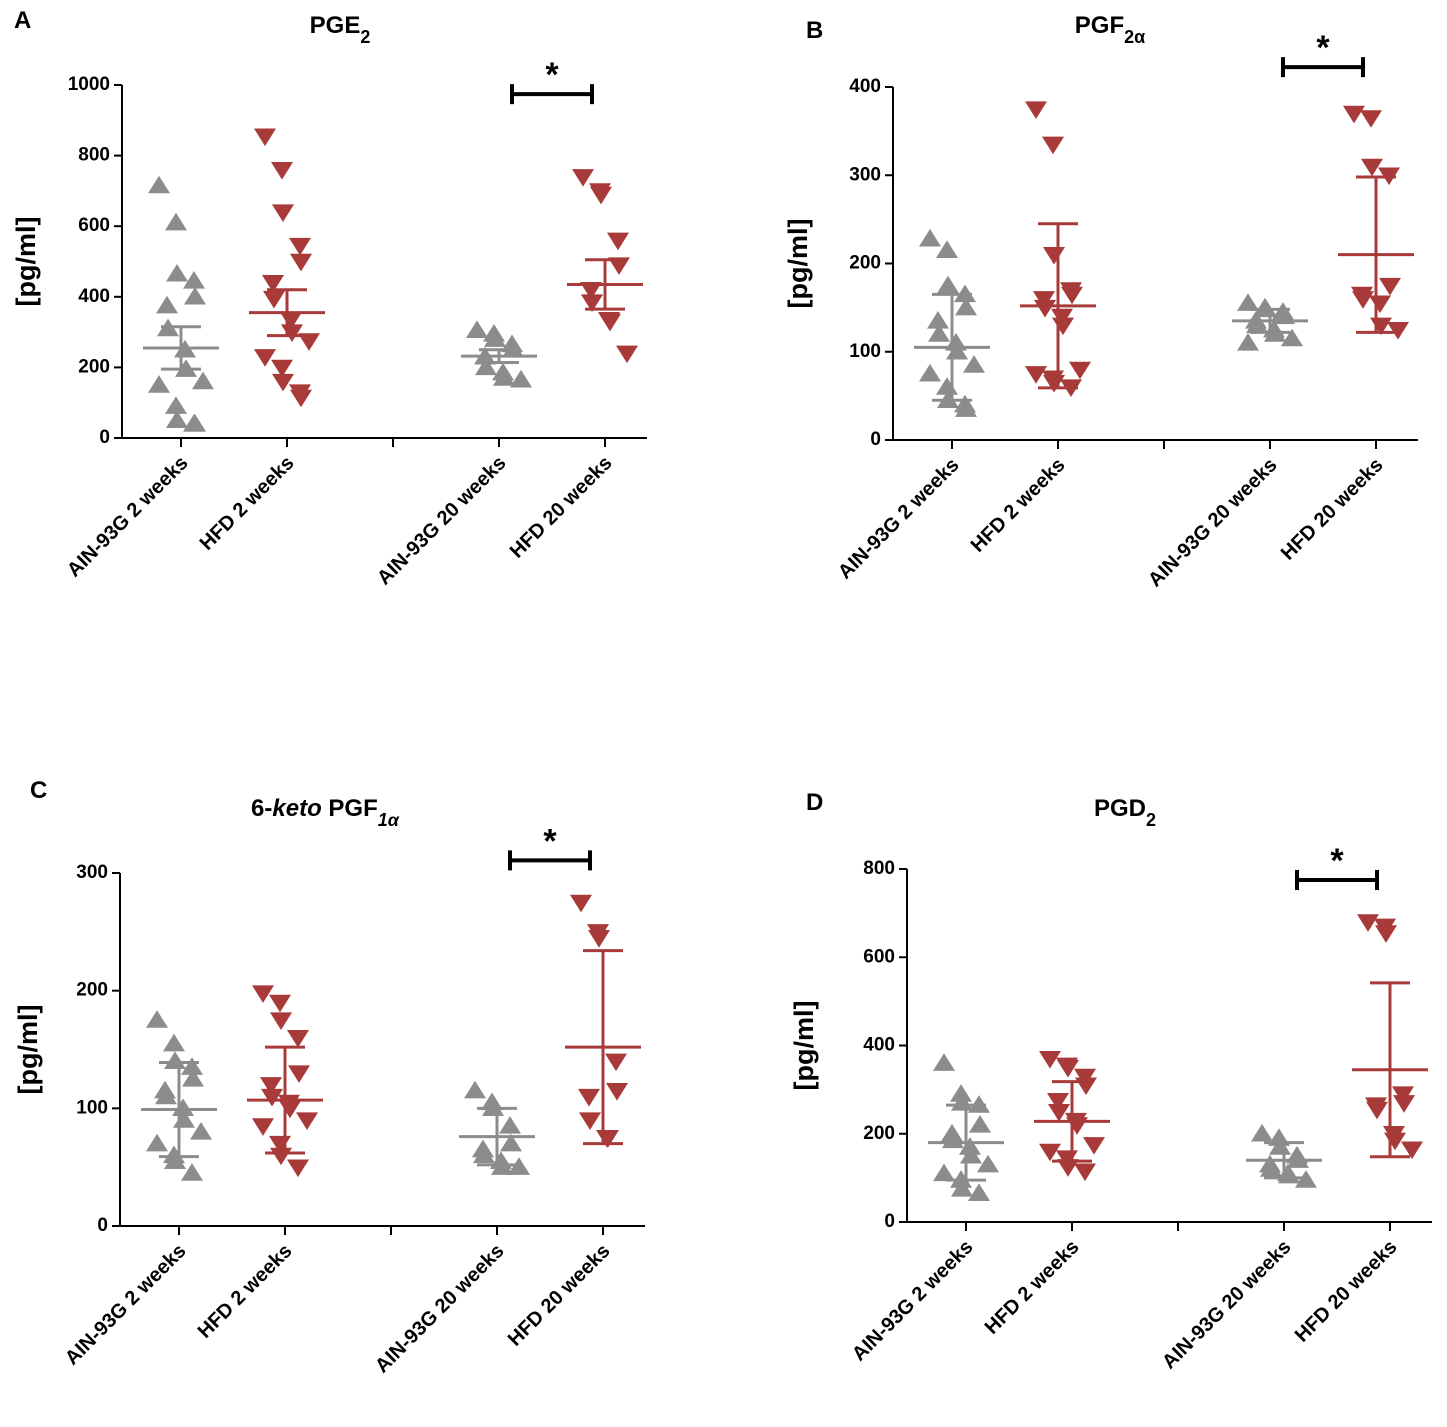 This screenshot has width=1447, height=1427. Describe the element at coordinates (325, 812) in the screenshot. I see `panel-title: 6-keto PGF1α` at that location.